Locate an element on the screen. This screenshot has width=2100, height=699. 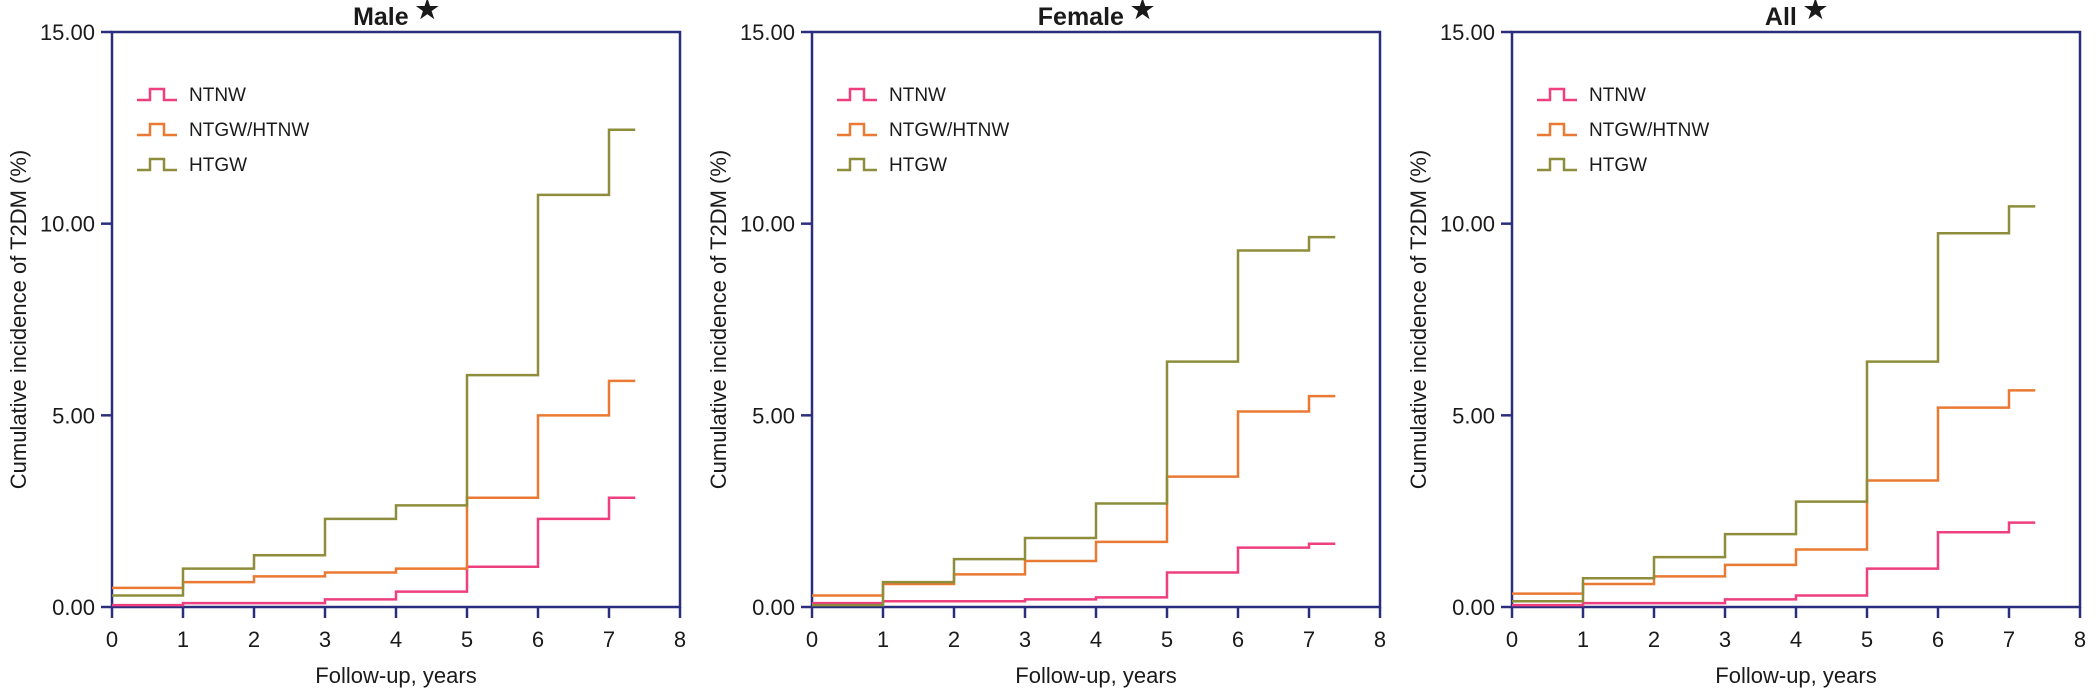
chart-title: Female ★ is located at coordinates (1096, 15).